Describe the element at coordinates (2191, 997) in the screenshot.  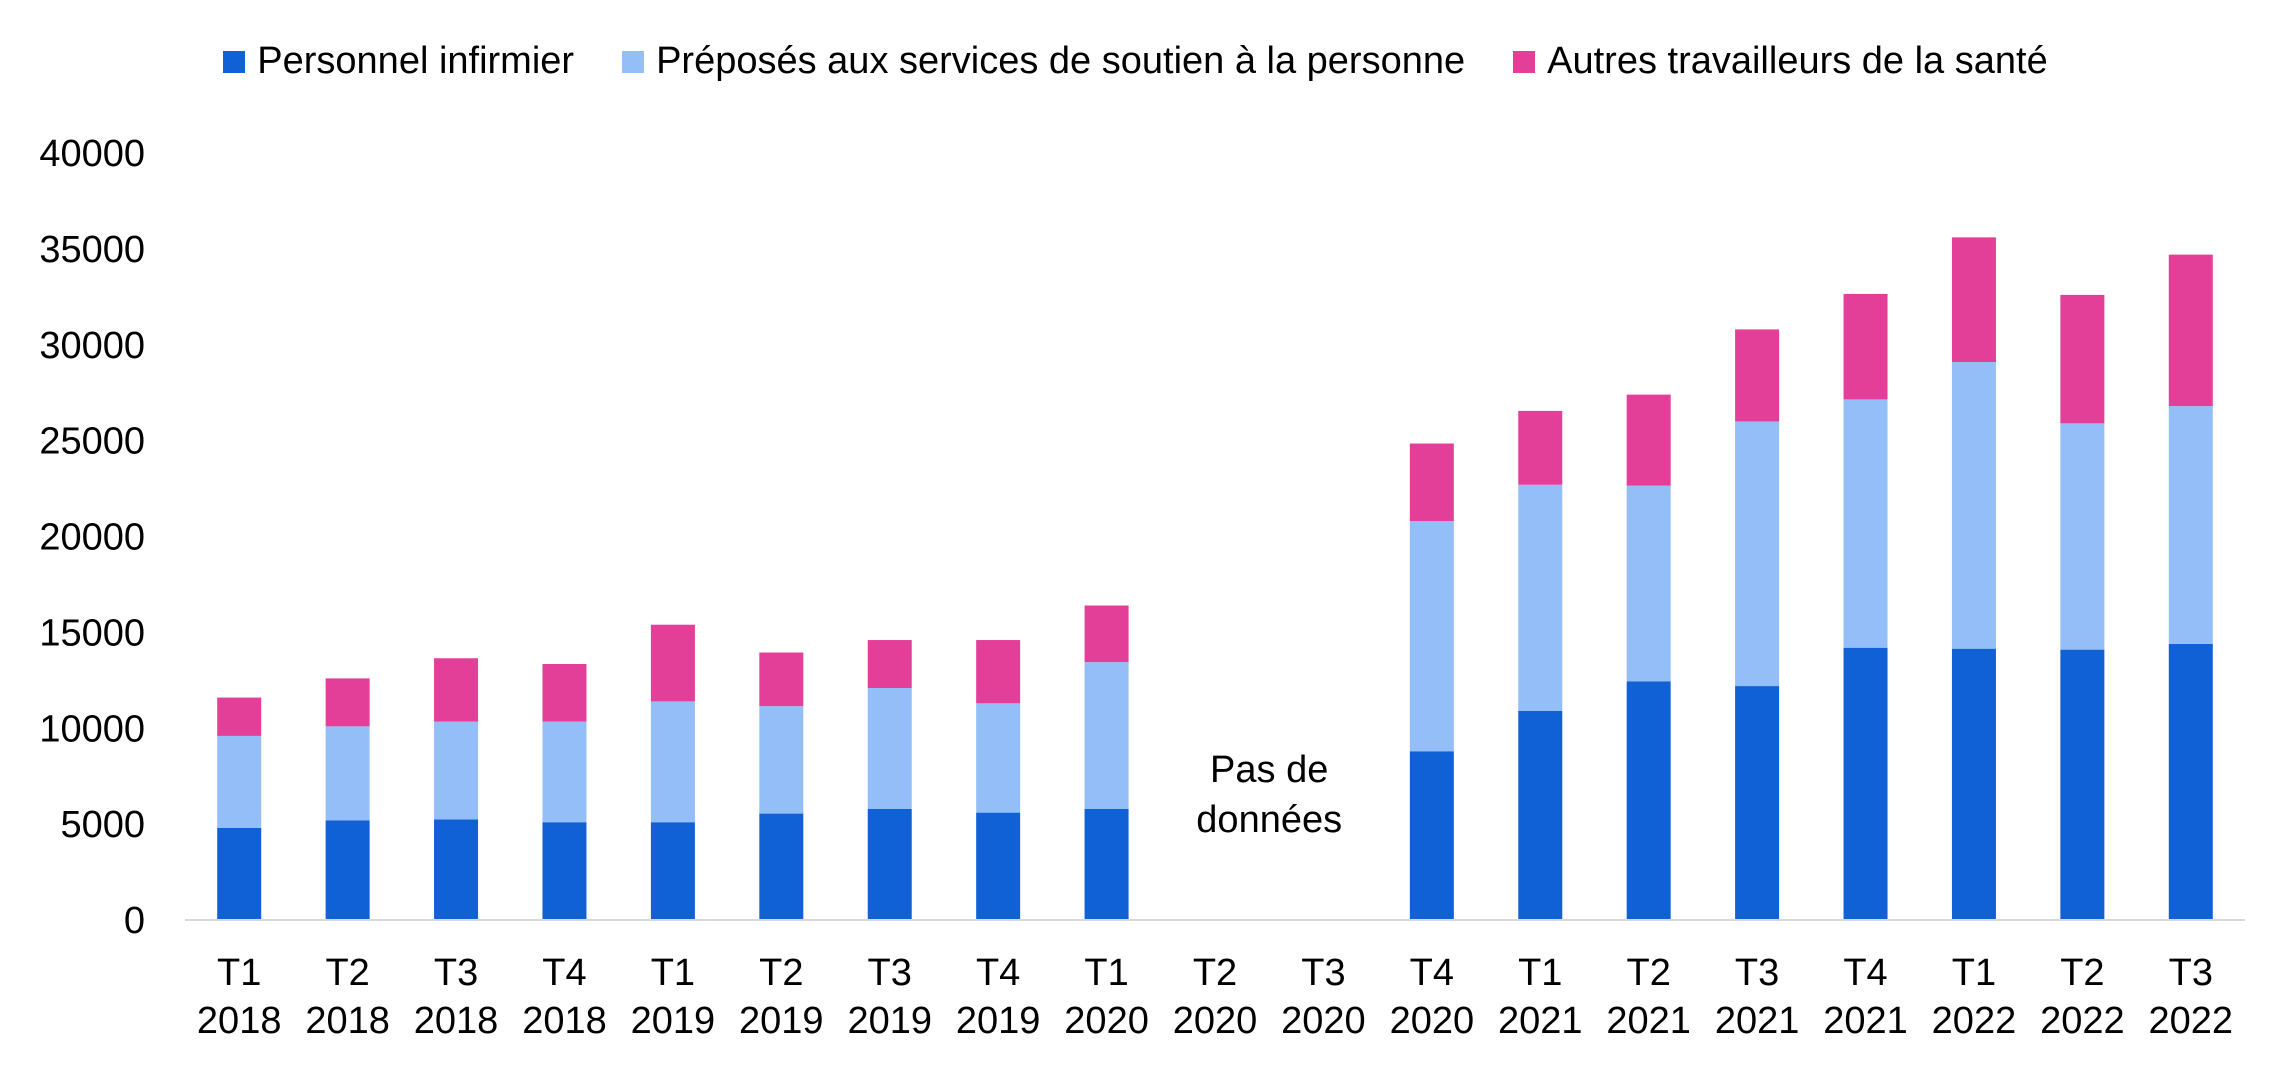
I see `x-tick-label: T3 2022` at that location.